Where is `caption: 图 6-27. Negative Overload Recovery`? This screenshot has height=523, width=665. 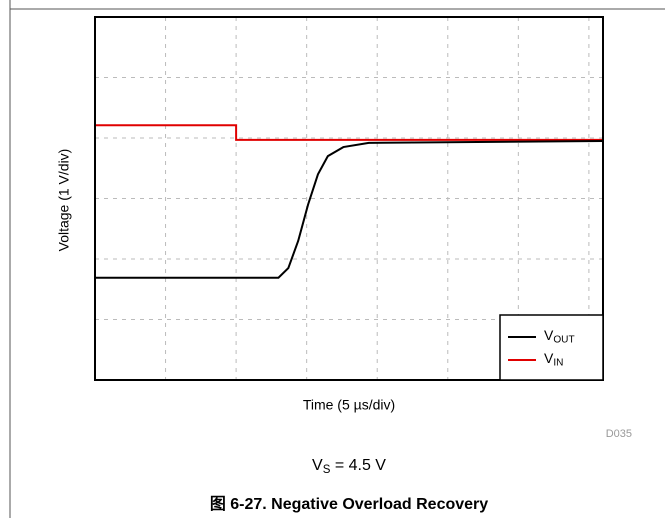
caption: 图 6-27. Negative Overload Recovery is located at coordinates (349, 504).